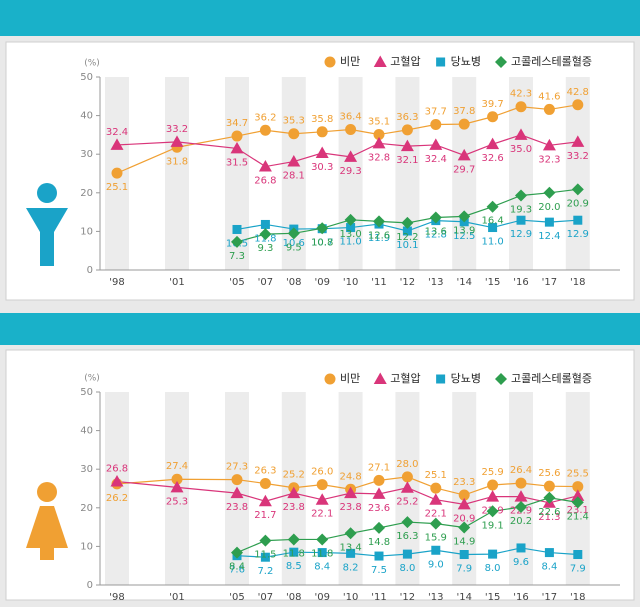 The width and height of the screenshot is (640, 611). Describe the element at coordinates (463, 282) in the screenshot. I see `x-tick-label: '14` at that location.